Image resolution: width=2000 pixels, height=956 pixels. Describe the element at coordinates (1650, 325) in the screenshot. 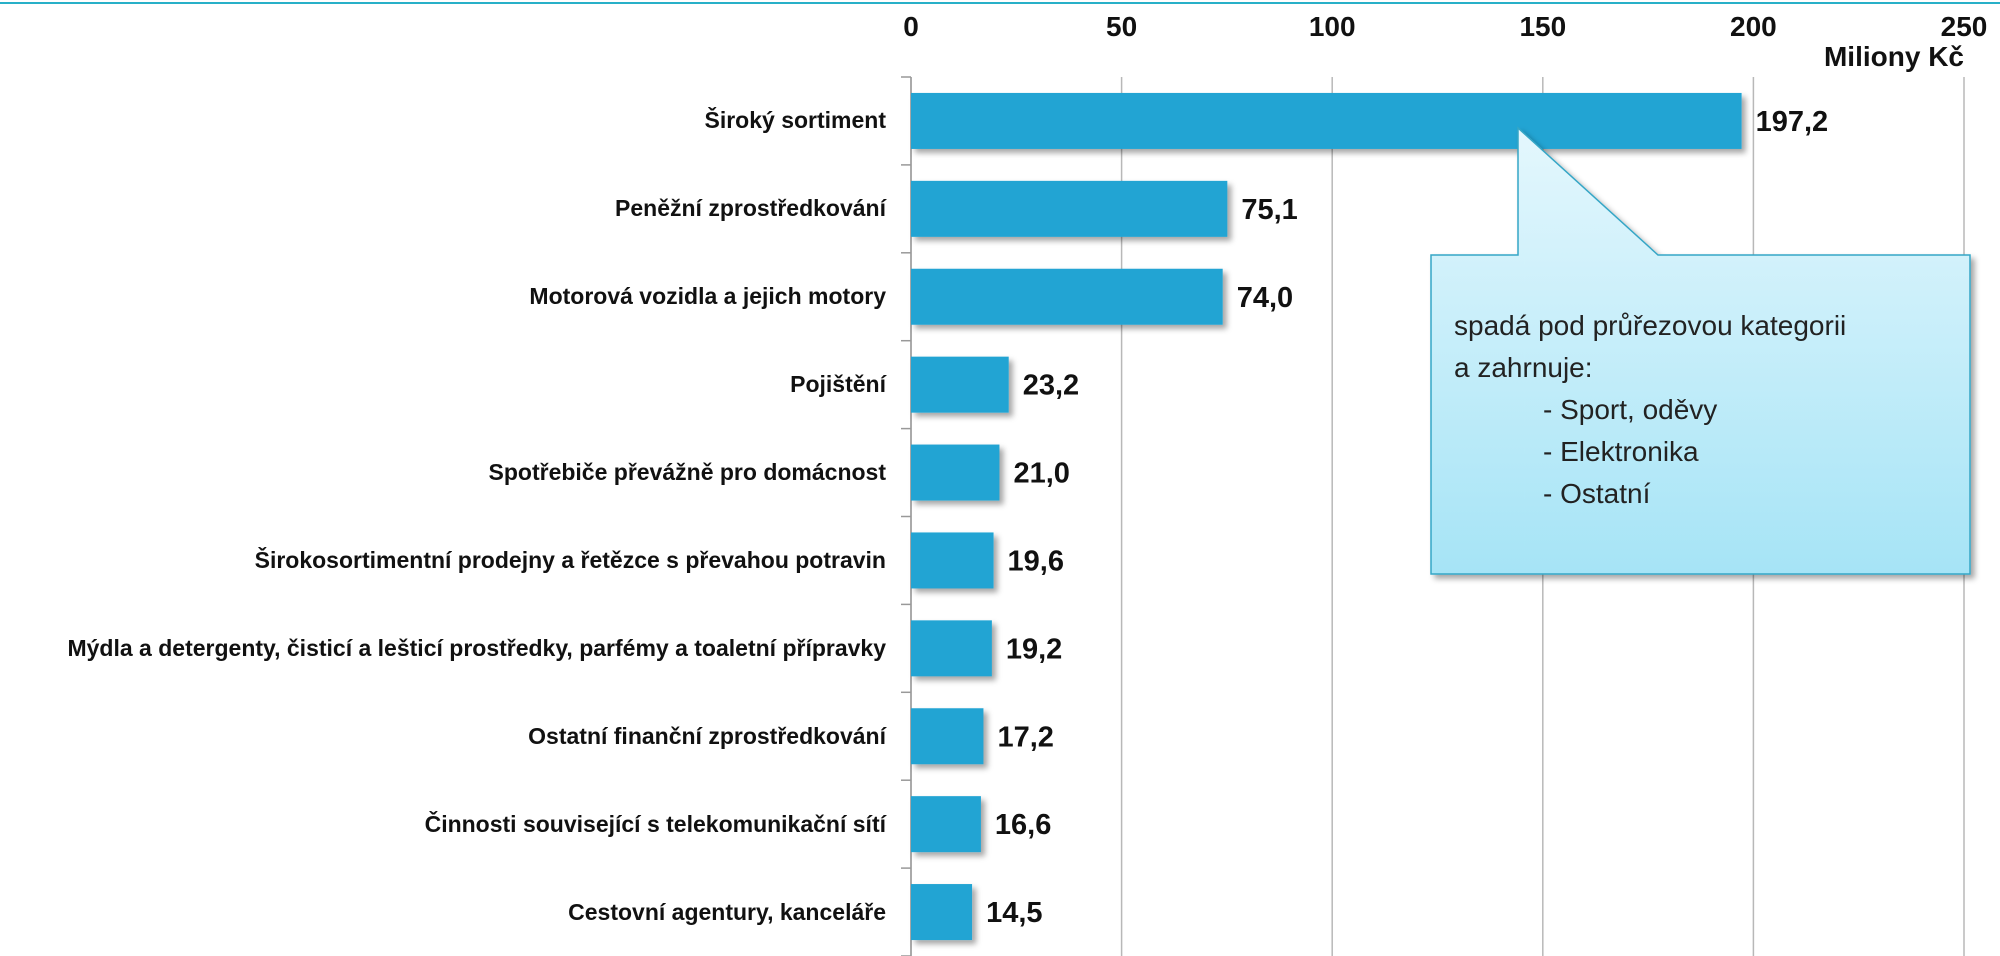

I see `annotation-line: spadá pod průřezovou kategorii` at that location.